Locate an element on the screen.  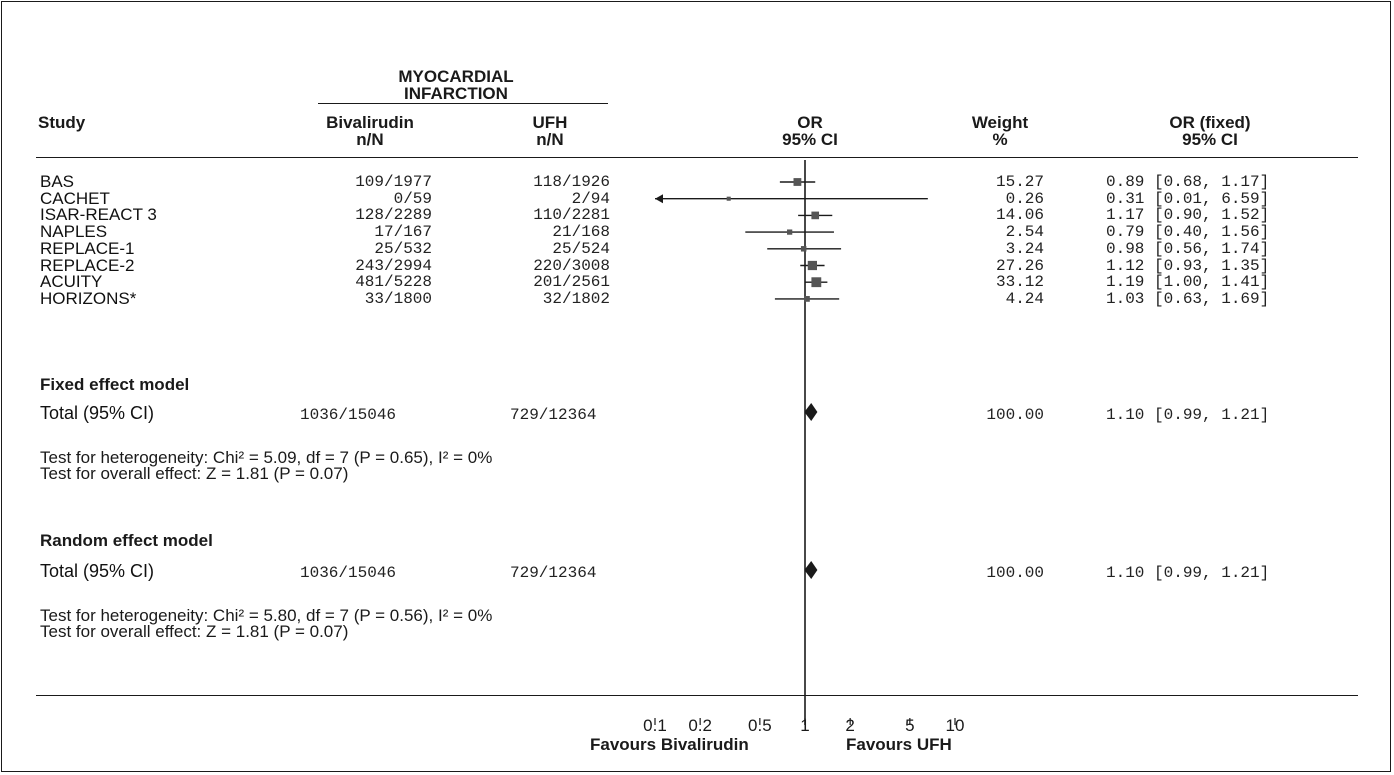
study-weight: 0.26 is located at coordinates (1024, 198).